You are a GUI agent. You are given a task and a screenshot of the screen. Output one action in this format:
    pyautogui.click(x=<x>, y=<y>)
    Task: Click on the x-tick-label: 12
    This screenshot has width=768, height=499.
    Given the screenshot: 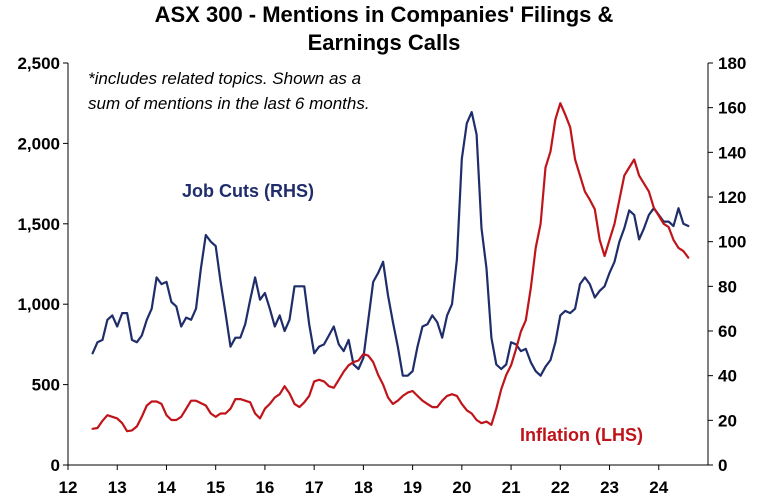 What is the action you would take?
    pyautogui.click(x=68, y=487)
    